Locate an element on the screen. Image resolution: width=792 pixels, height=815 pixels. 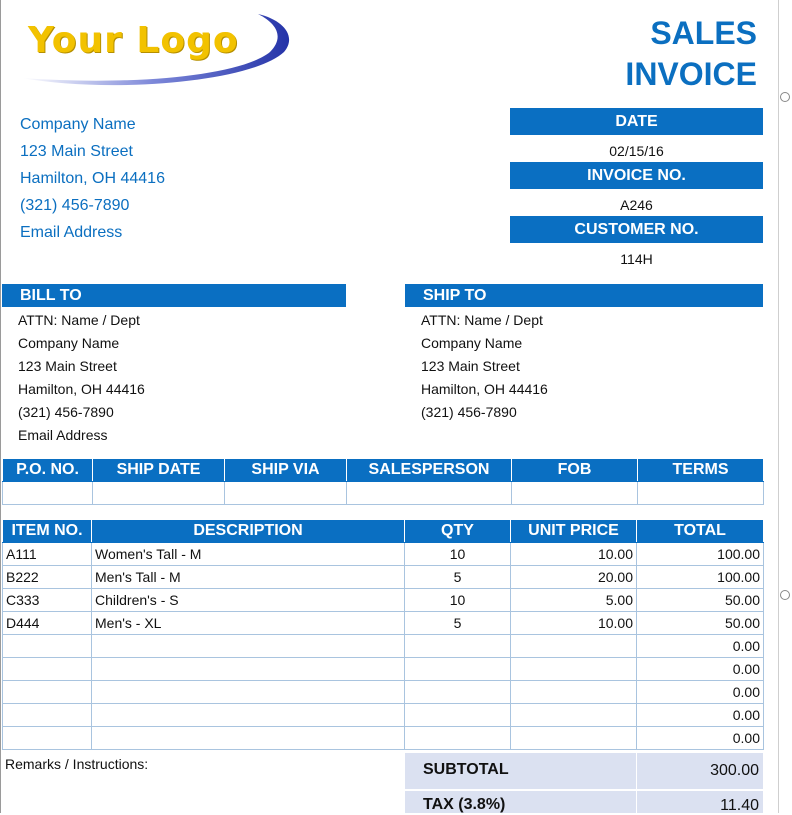
po-no-header: P.O. NO. is located at coordinates (47, 470).